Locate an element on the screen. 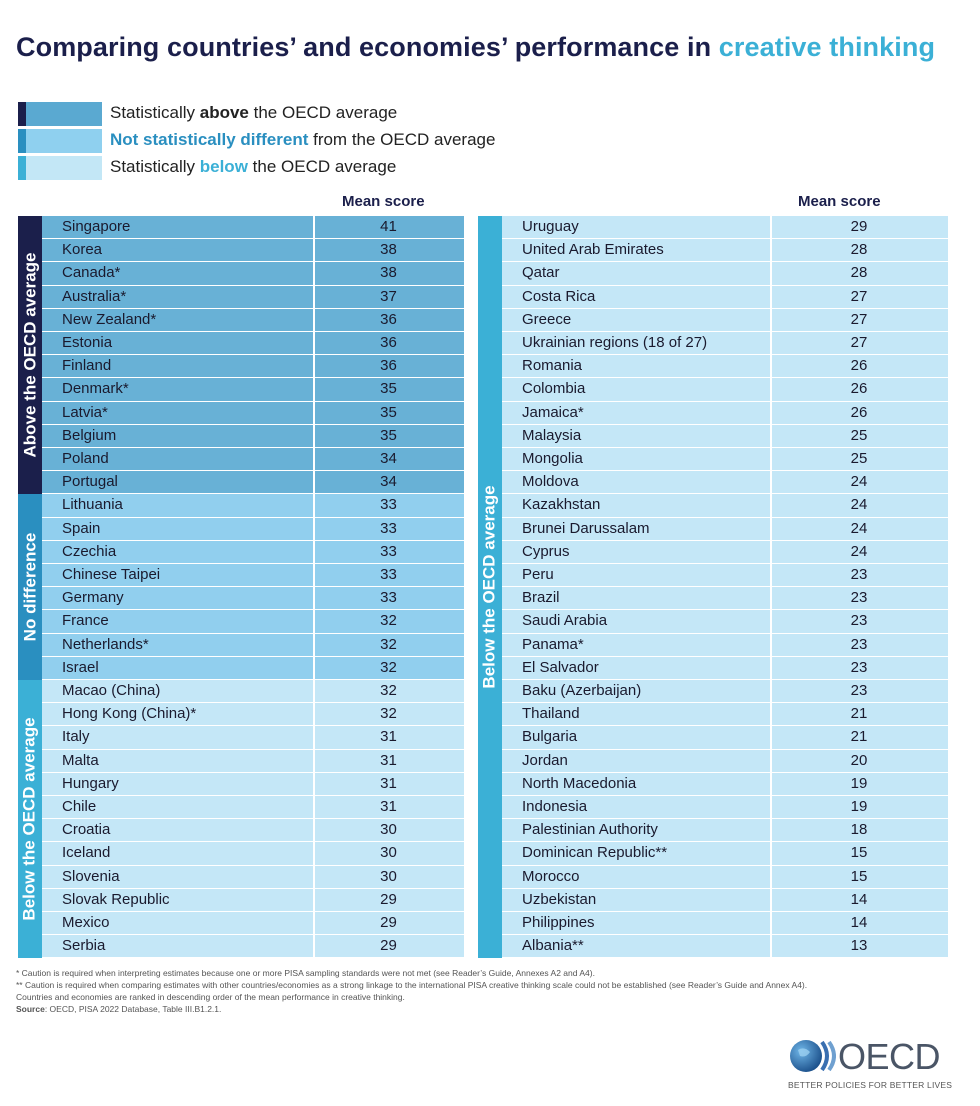 The height and width of the screenshot is (1106, 980). country-name: Belgium is located at coordinates (89, 435).